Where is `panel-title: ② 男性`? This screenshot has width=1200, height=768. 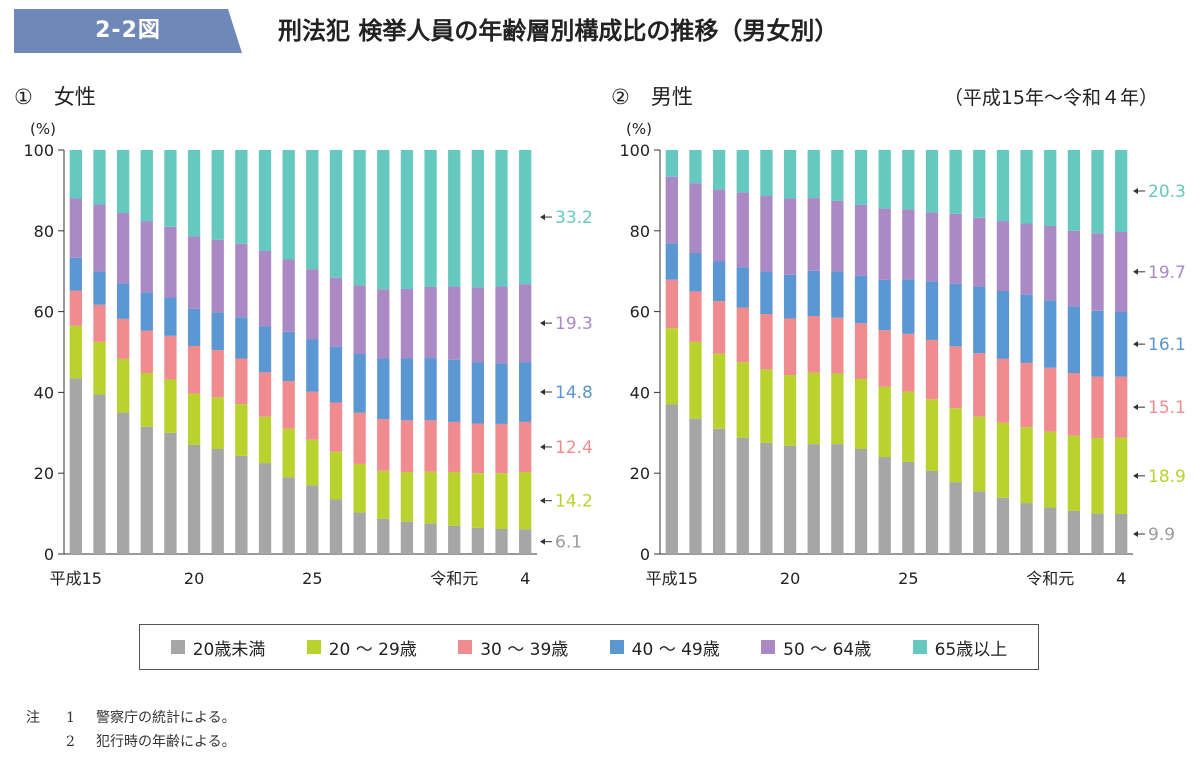
panel-title: ② 男性 is located at coordinates (652, 97).